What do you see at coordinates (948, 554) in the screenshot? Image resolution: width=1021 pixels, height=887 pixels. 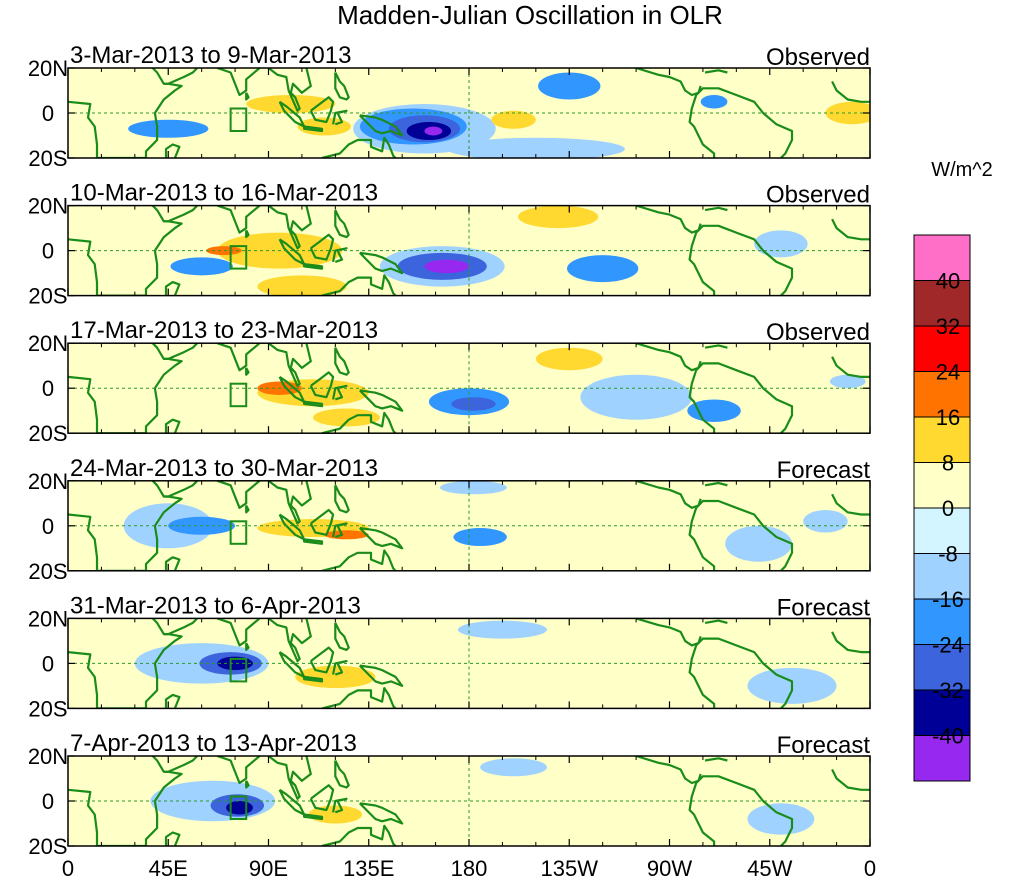 I see `colorbar-label: -8` at bounding box center [948, 554].